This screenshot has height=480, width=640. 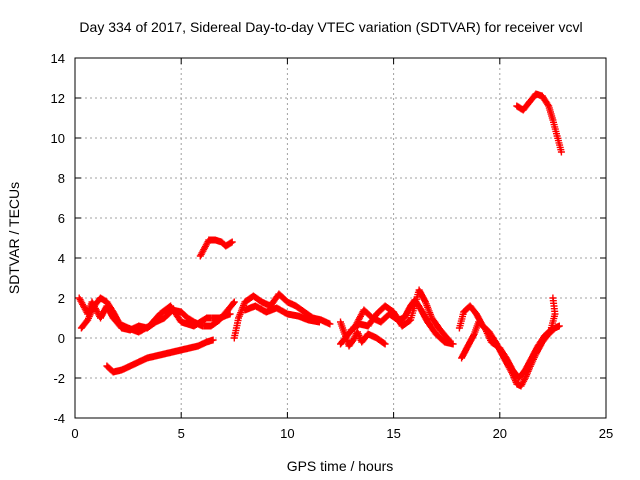 What do you see at coordinates (61, 298) in the screenshot?
I see `y-tick-label: 2` at bounding box center [61, 298].